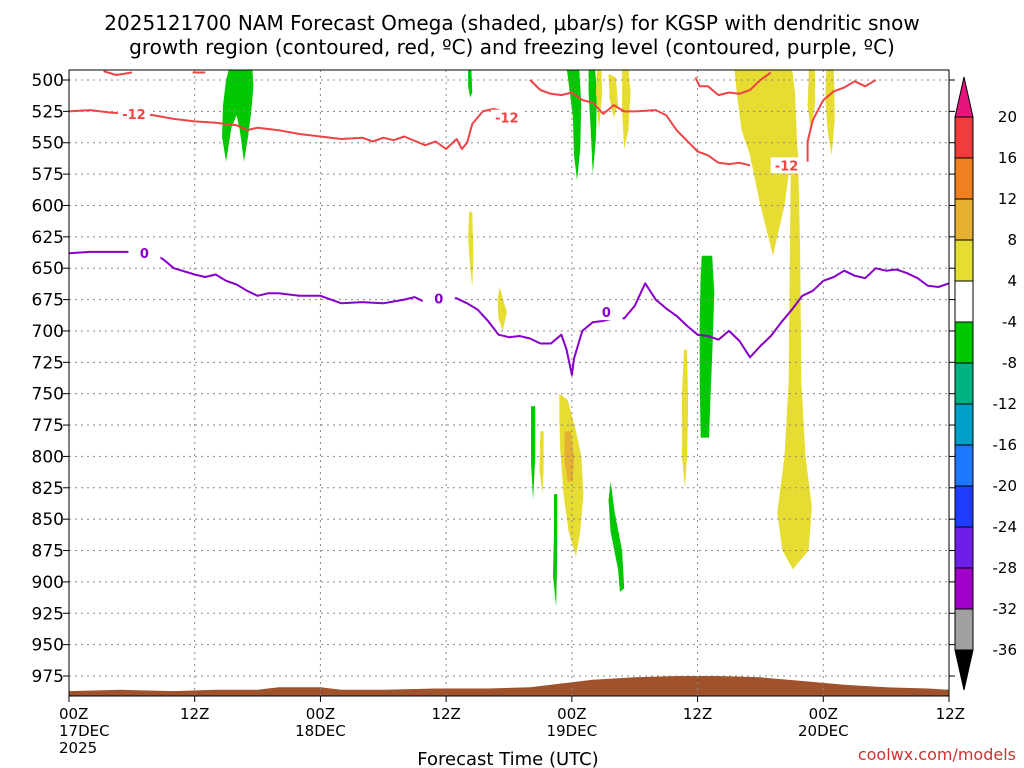 Image resolution: width=1024 pixels, height=768 pixels. What do you see at coordinates (320, 731) in the screenshot?
I see `x-tick-label-date: 18DEC` at bounding box center [320, 731].